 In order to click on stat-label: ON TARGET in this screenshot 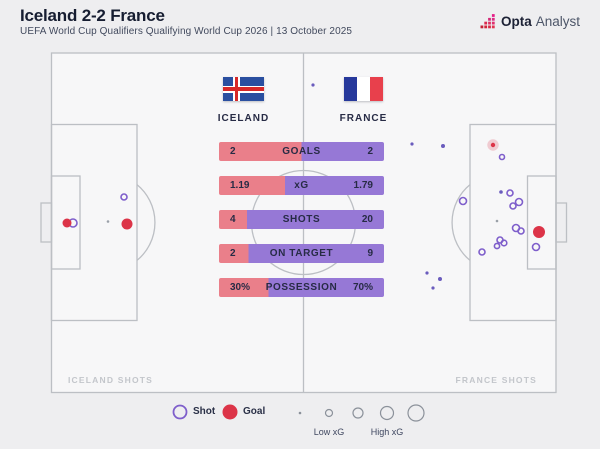, I will do `click(301, 253)`.